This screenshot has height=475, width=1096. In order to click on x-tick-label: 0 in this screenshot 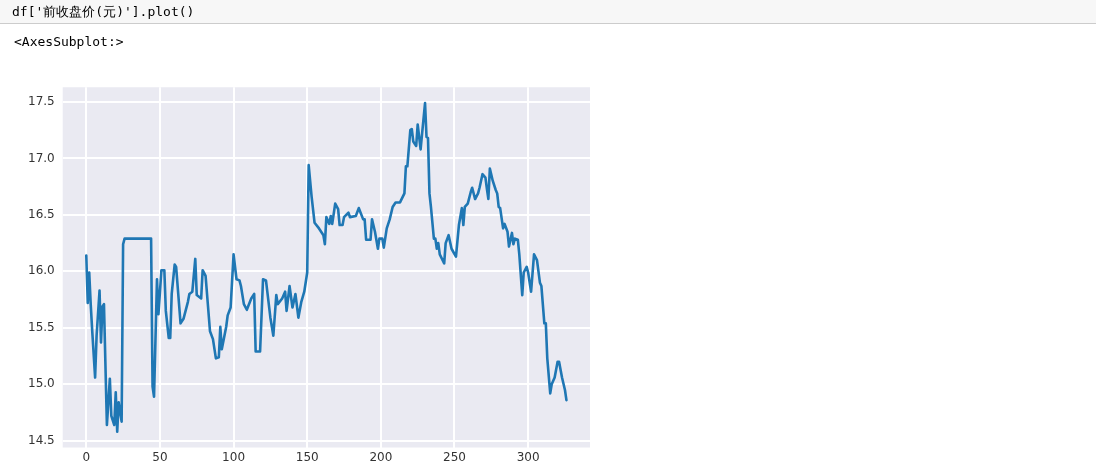, I will do `click(86, 456)`.